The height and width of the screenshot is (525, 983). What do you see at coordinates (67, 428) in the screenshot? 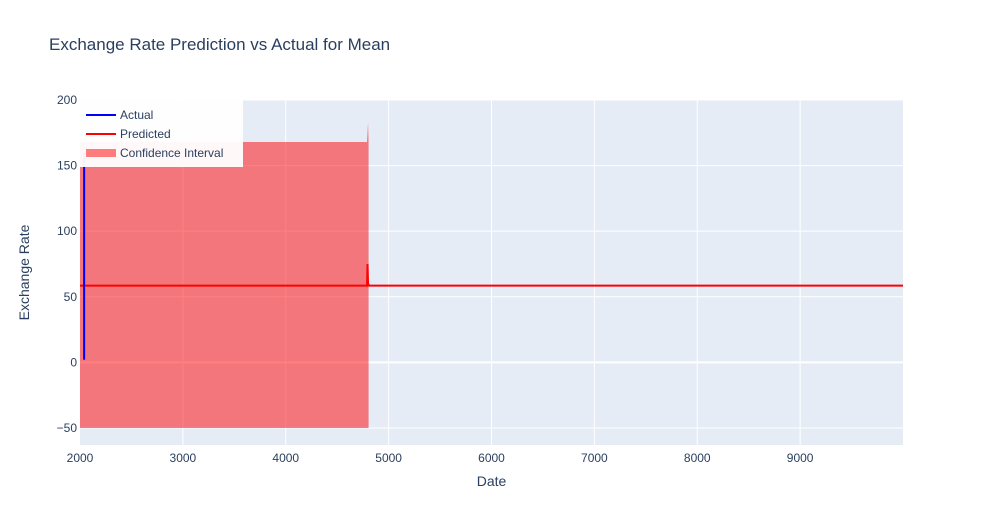
I see `y-tick-label: −50` at bounding box center [67, 428].